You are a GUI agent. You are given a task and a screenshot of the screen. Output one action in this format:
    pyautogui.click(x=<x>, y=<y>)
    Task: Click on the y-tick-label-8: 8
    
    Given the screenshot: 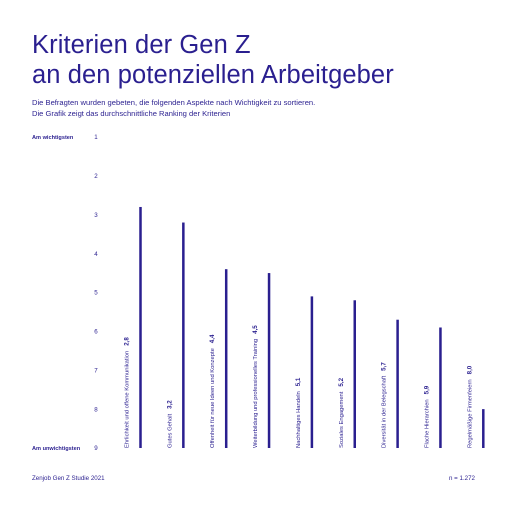 What is the action you would take?
    pyautogui.click(x=96, y=409)
    